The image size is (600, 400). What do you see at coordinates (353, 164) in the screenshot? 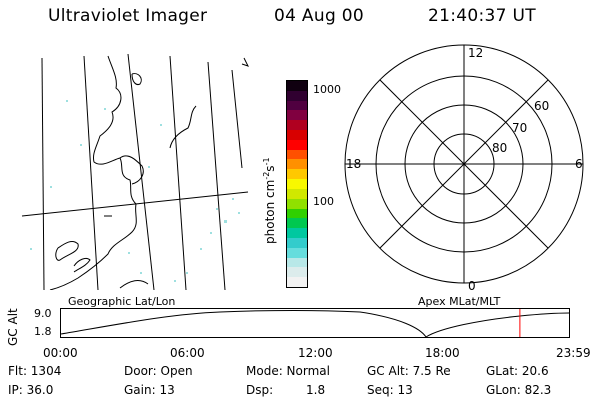
I see `mlt-label-18: 18` at bounding box center [353, 164].